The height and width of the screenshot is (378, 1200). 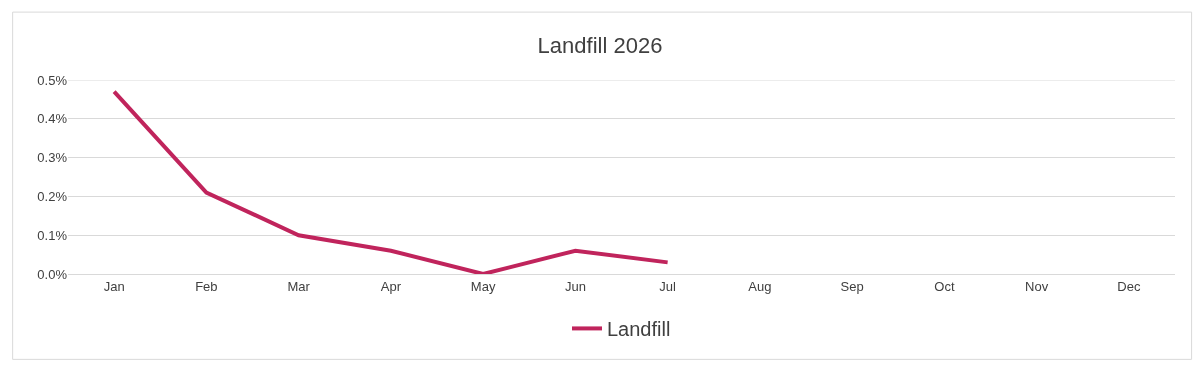 I want to click on x-tick-label: Sep, so click(x=852, y=286).